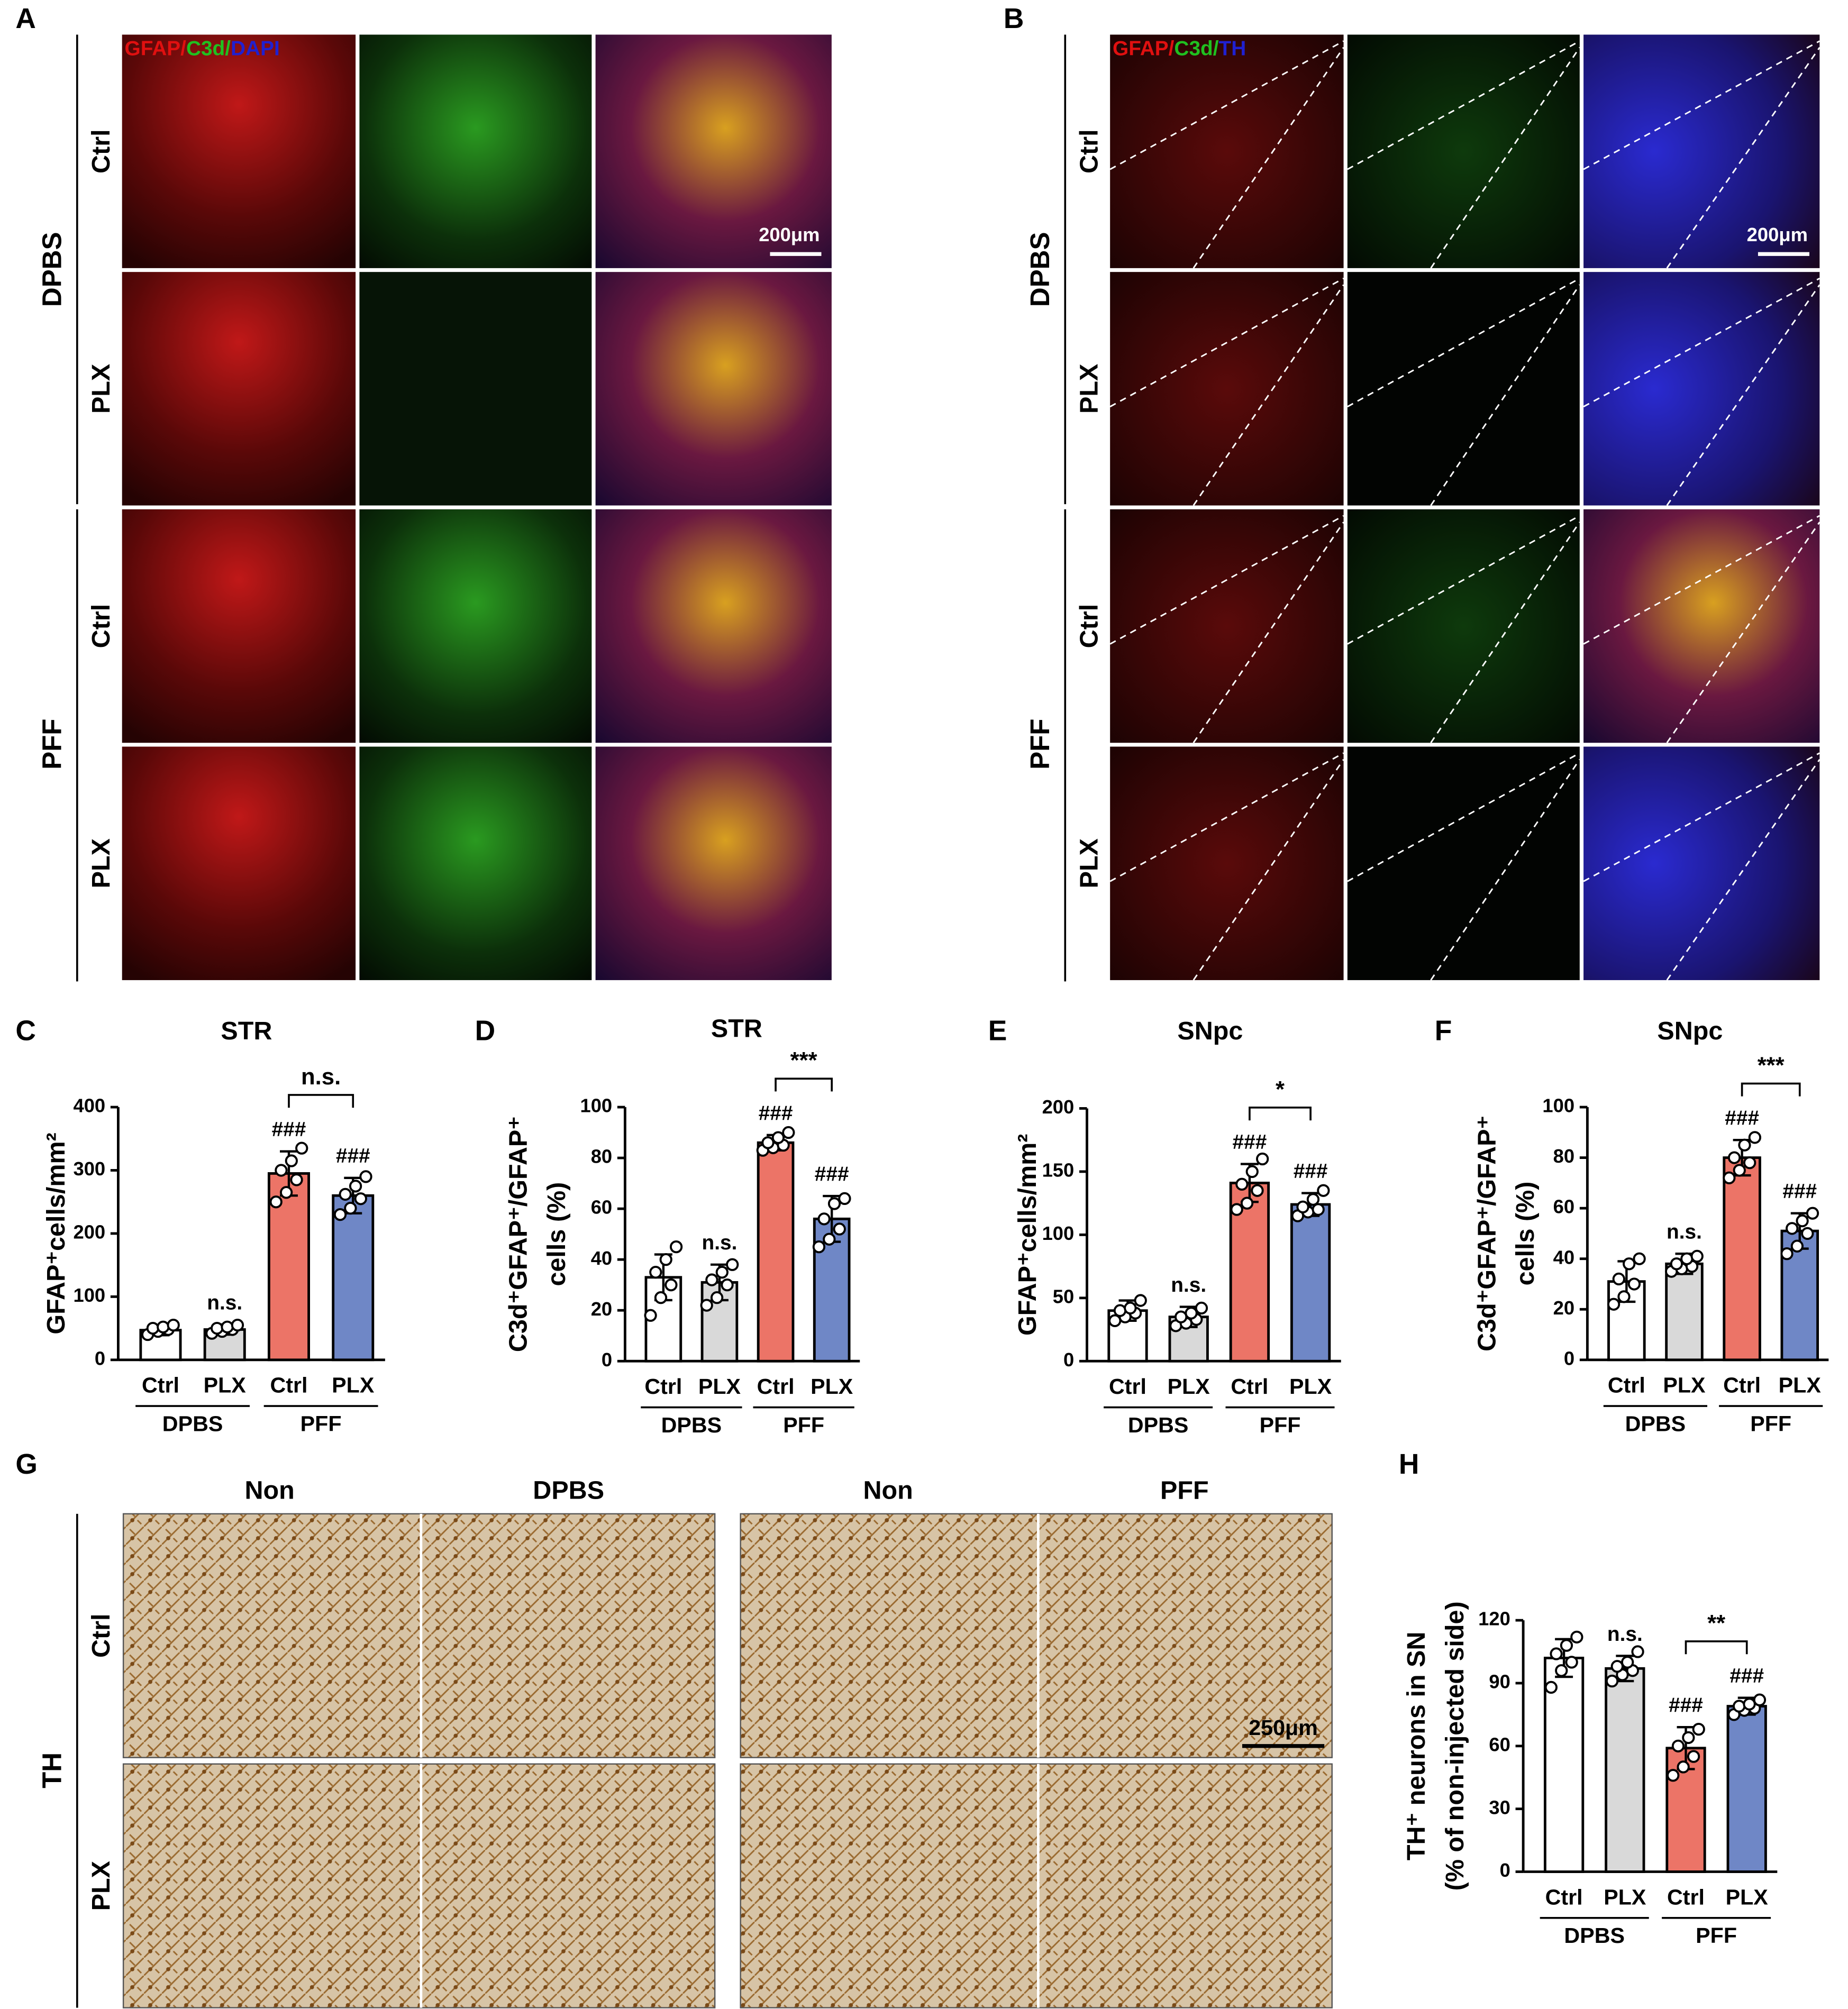 The width and height of the screenshot is (1848, 2009). Describe the element at coordinates (1777, 234) in the screenshot. I see `scale-bar-label: 200μm` at that location.